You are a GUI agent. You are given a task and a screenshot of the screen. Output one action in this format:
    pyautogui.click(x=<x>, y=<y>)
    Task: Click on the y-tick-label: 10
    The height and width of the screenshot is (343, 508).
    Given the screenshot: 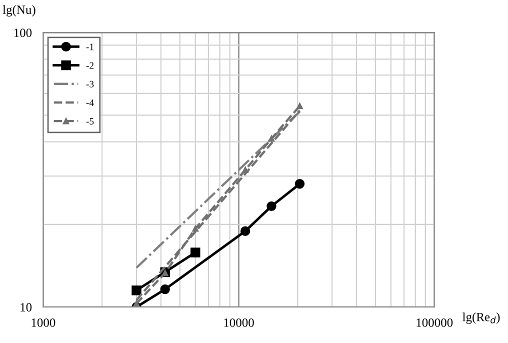 What is the action you would take?
    pyautogui.click(x=26, y=307)
    